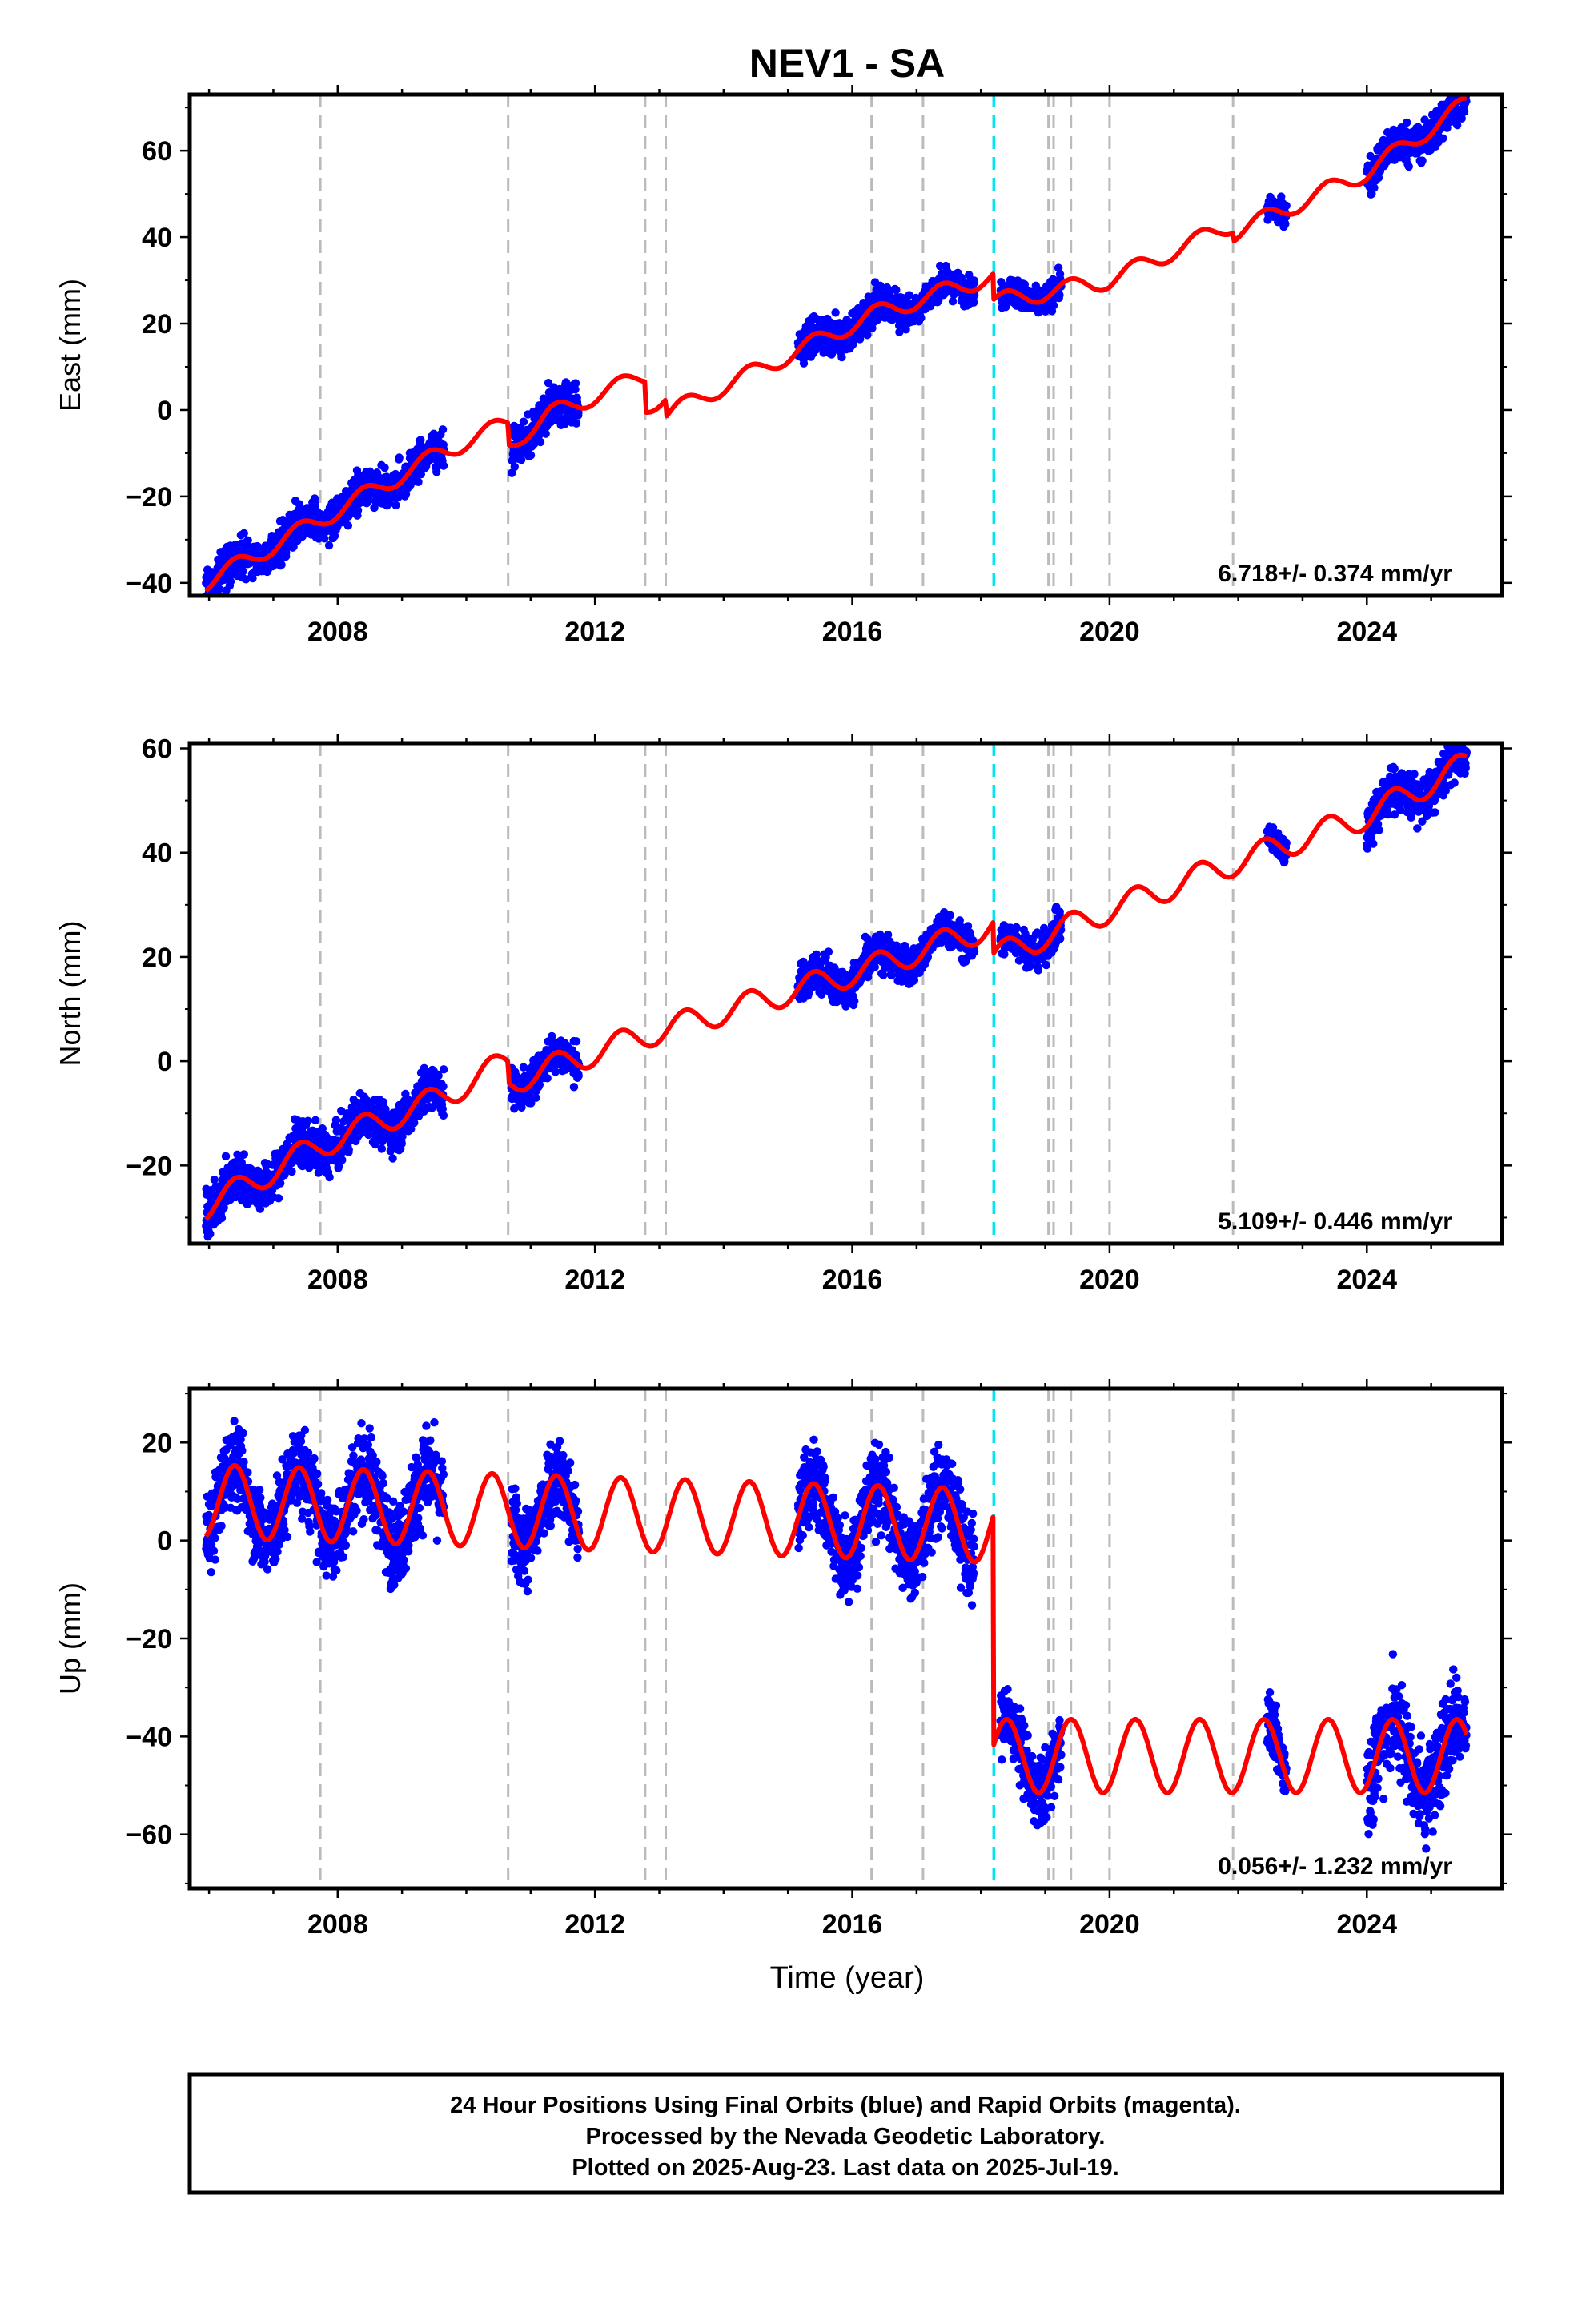 The image size is (1582, 2324). I want to click on east-event-lines, so click(777, 345).